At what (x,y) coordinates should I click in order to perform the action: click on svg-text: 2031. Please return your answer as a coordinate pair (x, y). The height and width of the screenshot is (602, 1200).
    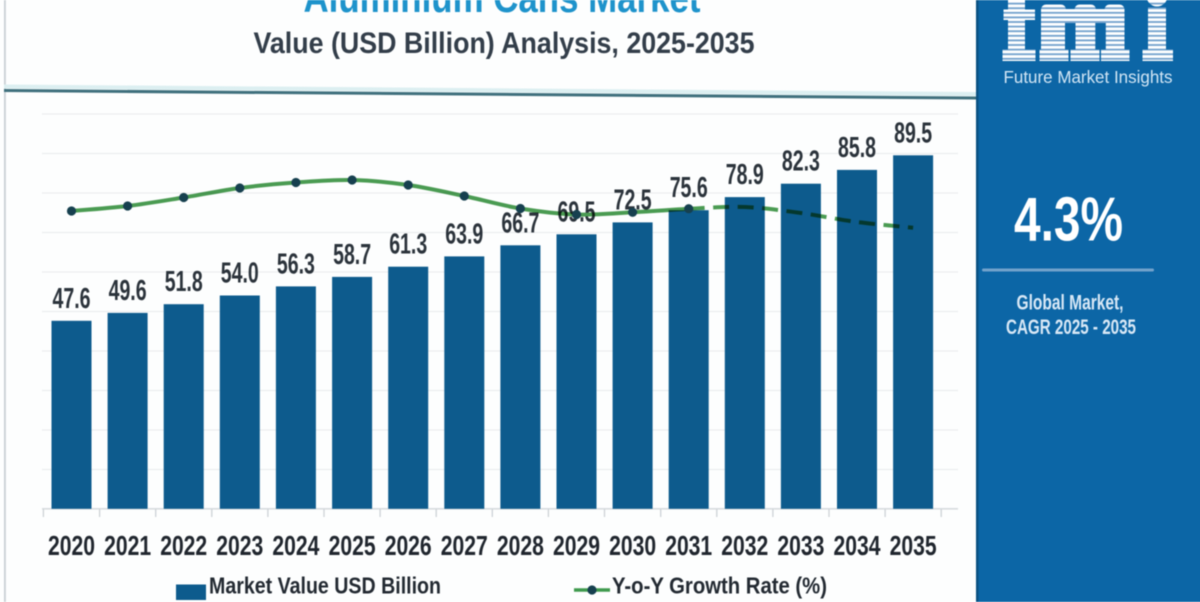
    Looking at the image, I should click on (688, 545).